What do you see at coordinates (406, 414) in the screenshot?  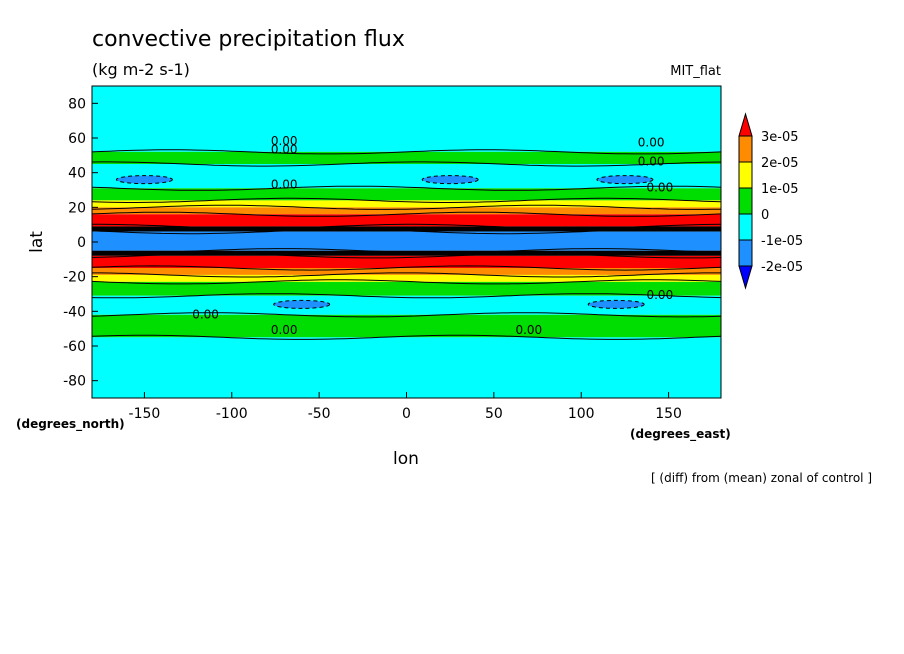 I see `x-tick-label: 0` at bounding box center [406, 414].